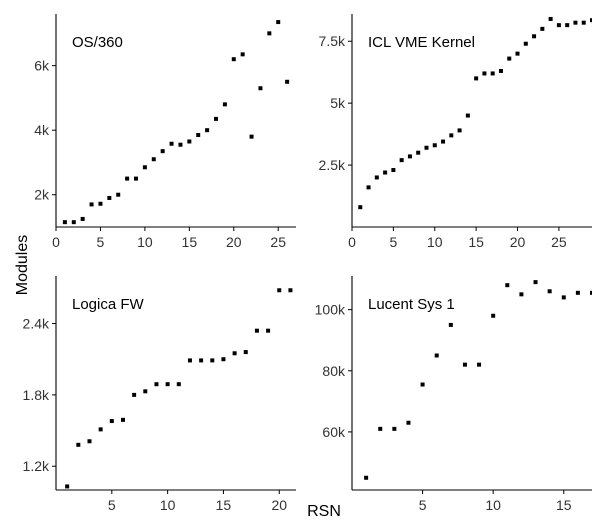  Describe the element at coordinates (42, 195) in the screenshot. I see `y-tick-label: 2k` at that location.